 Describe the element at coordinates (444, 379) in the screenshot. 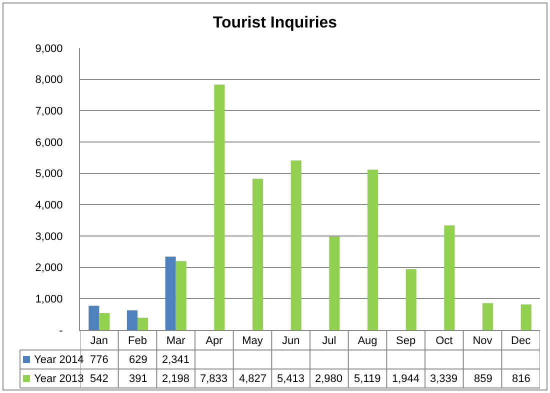

I see `data-label: 3,339` at that location.